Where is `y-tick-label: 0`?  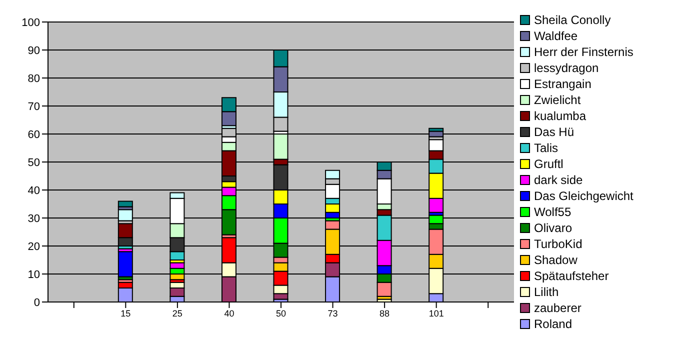 y-tick-label: 0 is located at coordinates (37, 302).